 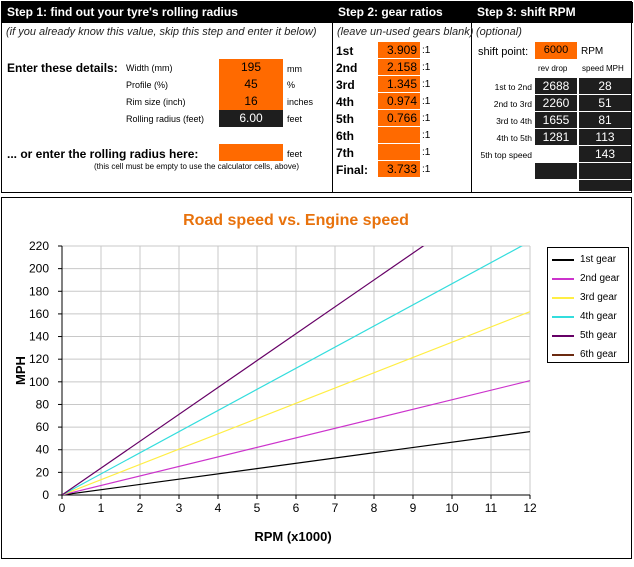 What do you see at coordinates (605, 154) in the screenshot?
I see `speed-mph-value: 143` at bounding box center [605, 154].